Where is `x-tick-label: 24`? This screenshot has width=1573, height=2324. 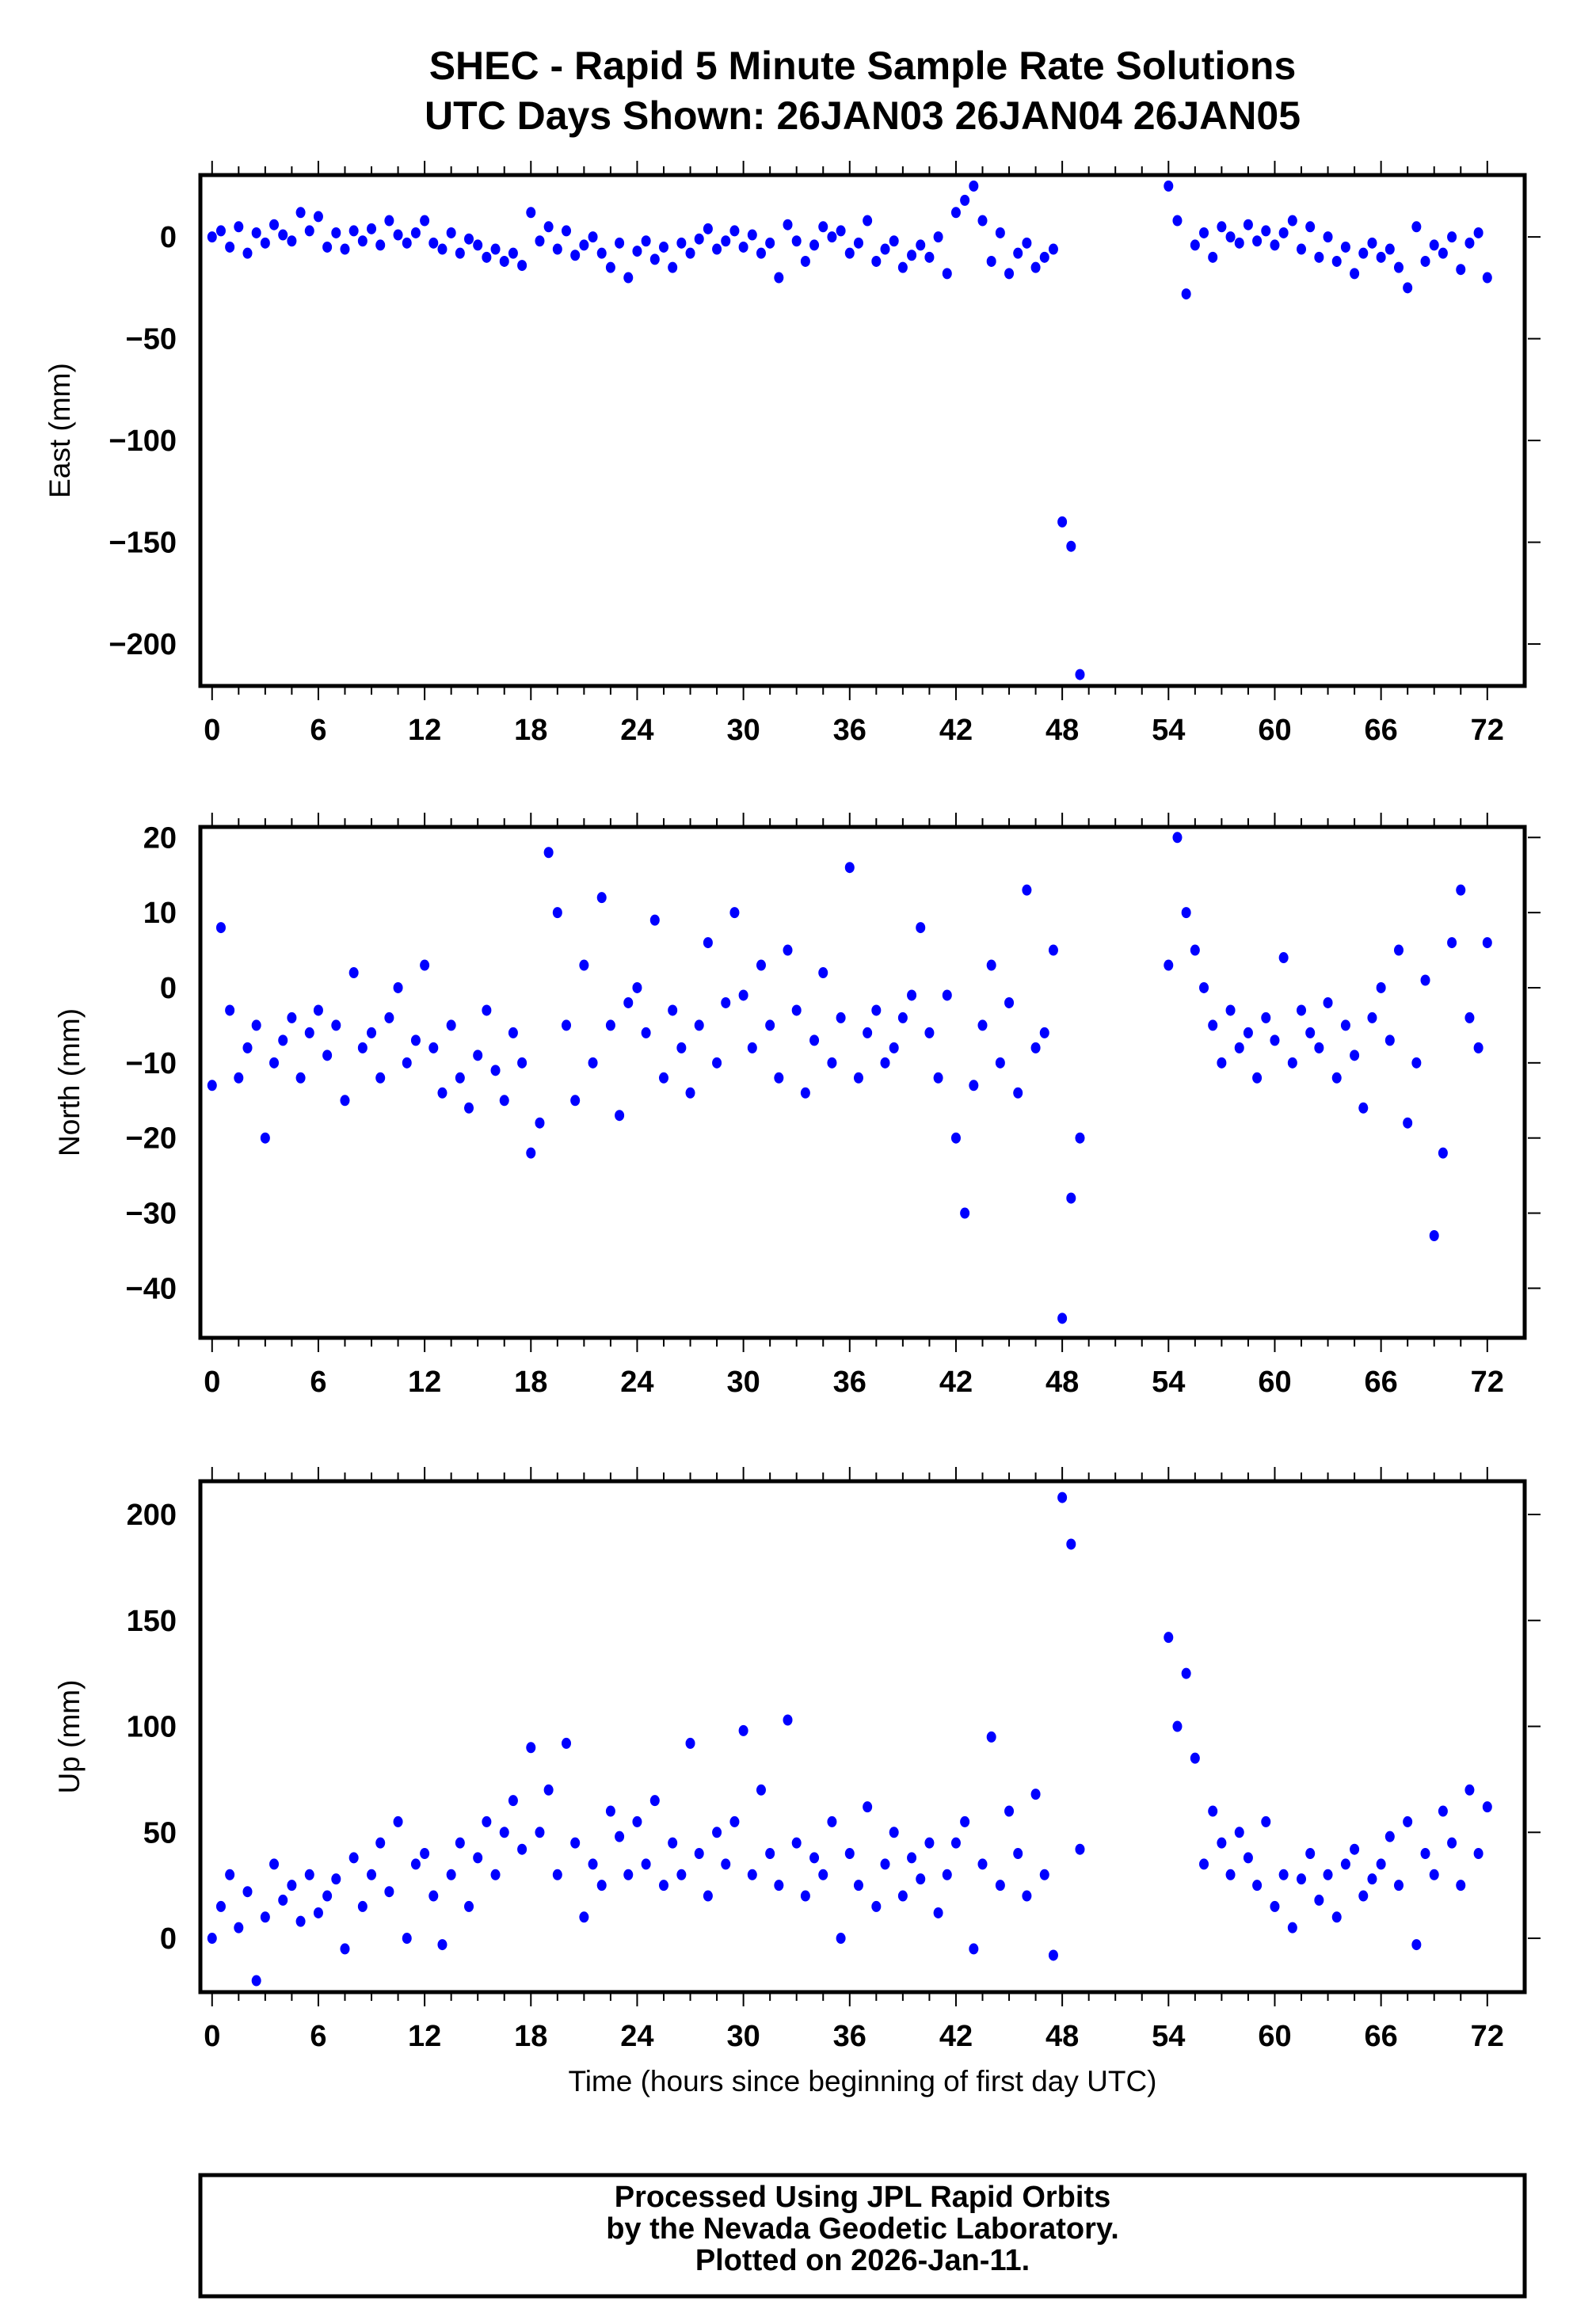
x-tick-label: 24 is located at coordinates (636, 1382).